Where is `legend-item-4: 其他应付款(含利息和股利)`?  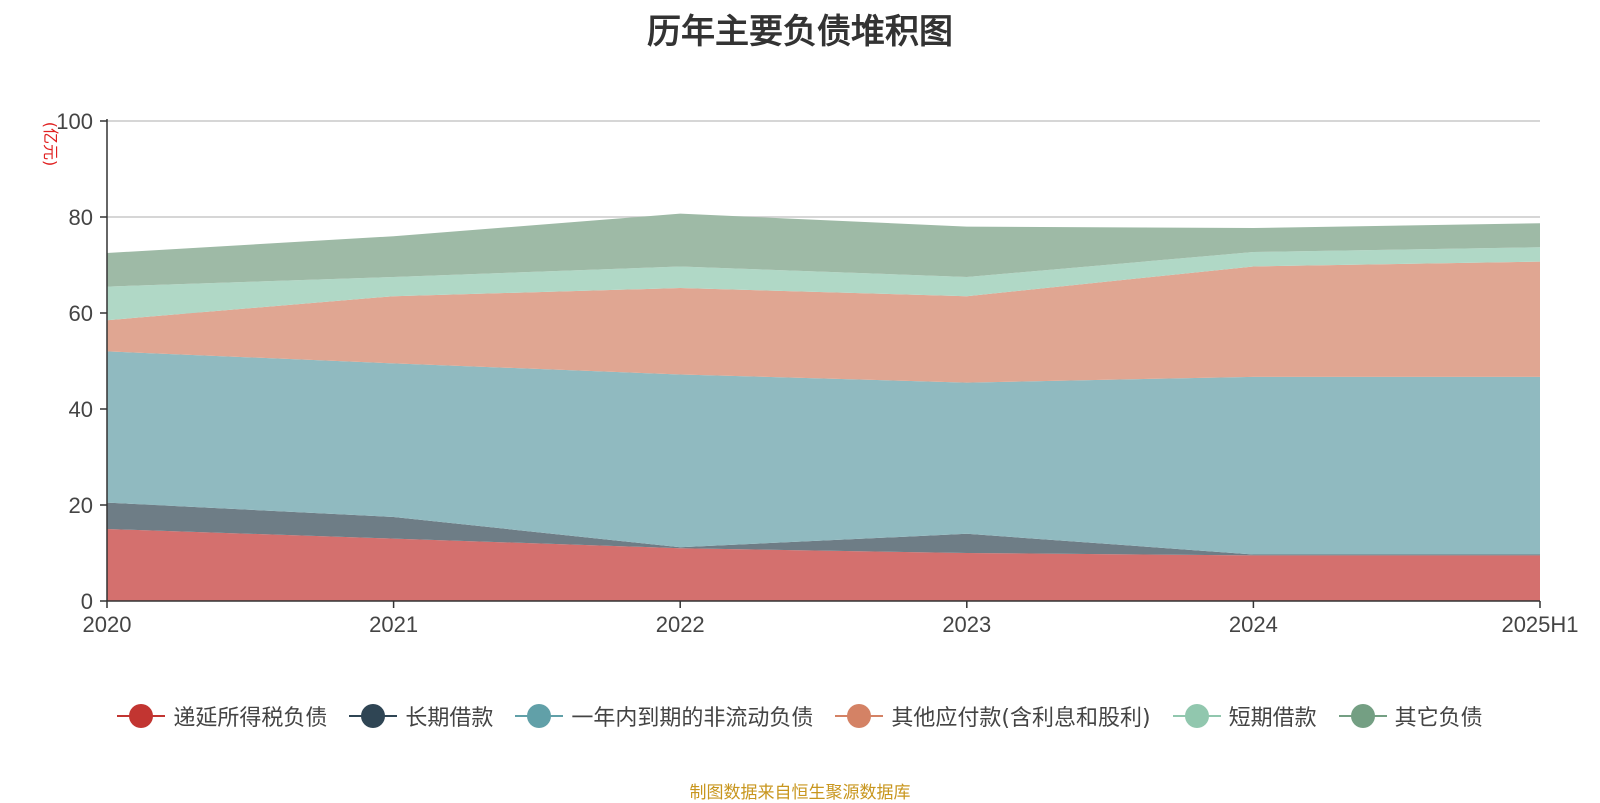 legend-item-4: 其他应付款(含利息和股利) is located at coordinates (993, 716).